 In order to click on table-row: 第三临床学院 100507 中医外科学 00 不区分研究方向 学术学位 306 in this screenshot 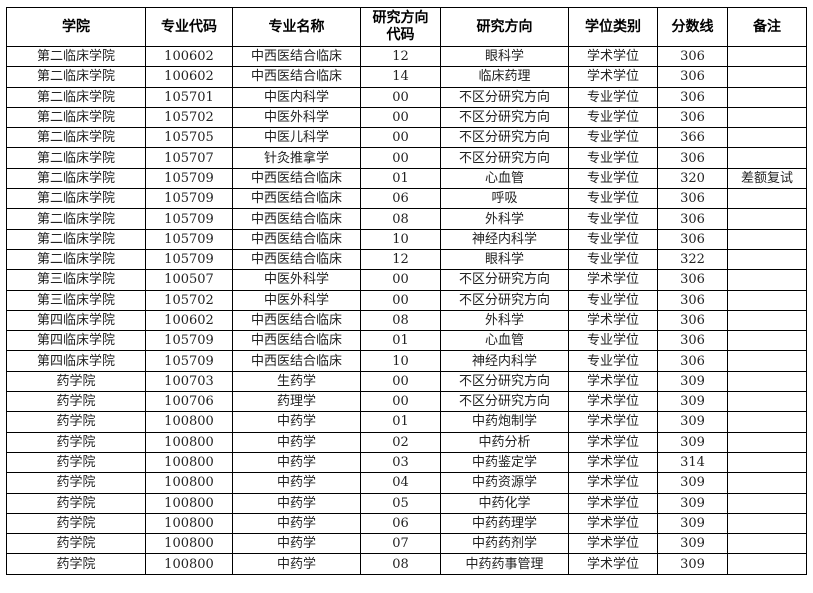, I will do `click(406, 280)`.